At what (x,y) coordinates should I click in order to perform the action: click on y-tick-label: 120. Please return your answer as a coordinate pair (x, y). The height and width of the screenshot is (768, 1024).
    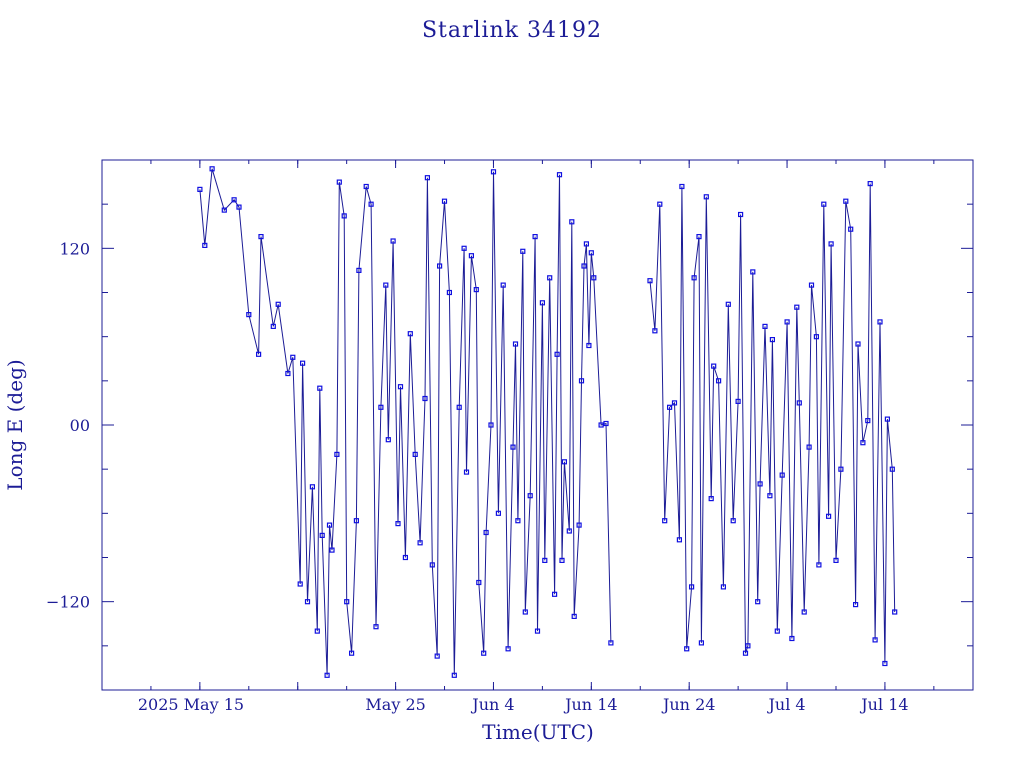
    Looking at the image, I should click on (74, 248).